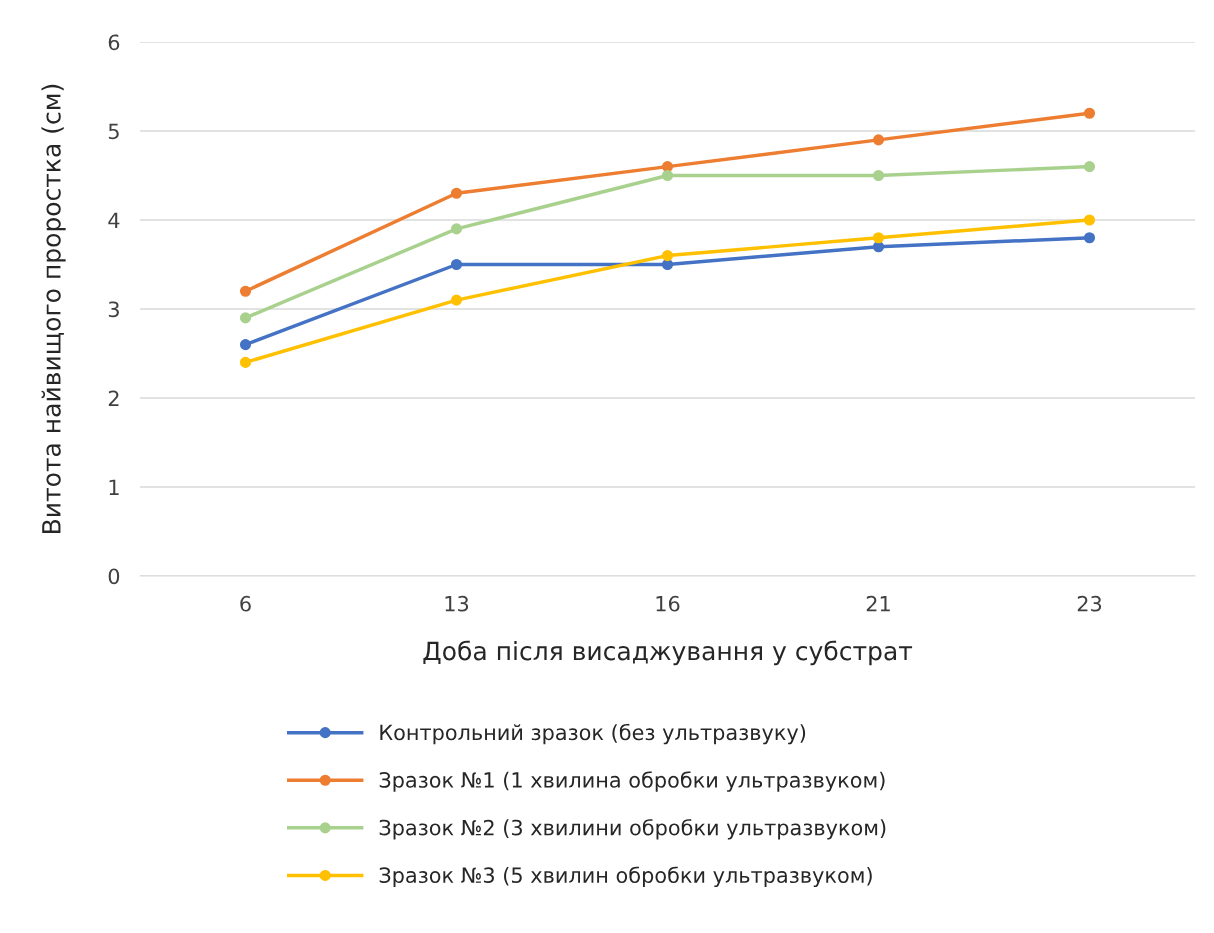  I want to click on y-tick-label: 3, so click(113, 309).